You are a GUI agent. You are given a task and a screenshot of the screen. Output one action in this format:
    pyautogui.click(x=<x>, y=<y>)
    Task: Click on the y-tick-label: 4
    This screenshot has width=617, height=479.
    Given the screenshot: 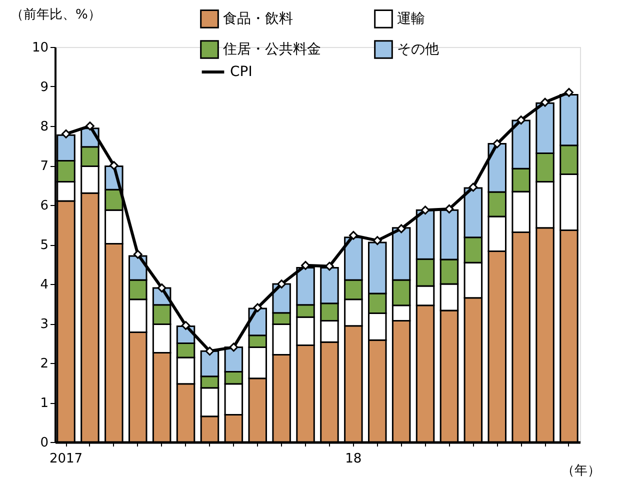 What is the action you would take?
    pyautogui.click(x=44, y=285)
    